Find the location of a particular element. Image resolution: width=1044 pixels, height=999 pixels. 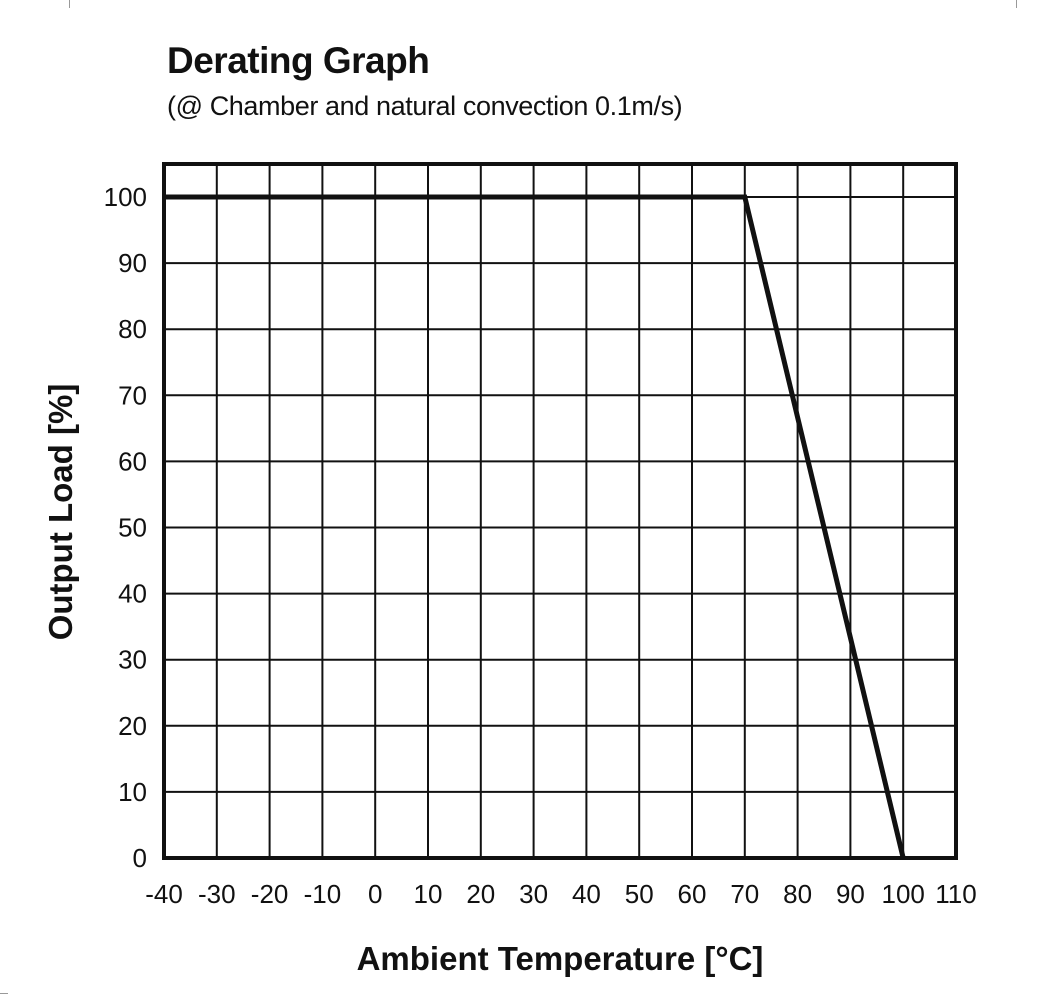

y-tick-labels: 0 10 20 30 40 50 60 70 80 90 100 is located at coordinates (125, 527).